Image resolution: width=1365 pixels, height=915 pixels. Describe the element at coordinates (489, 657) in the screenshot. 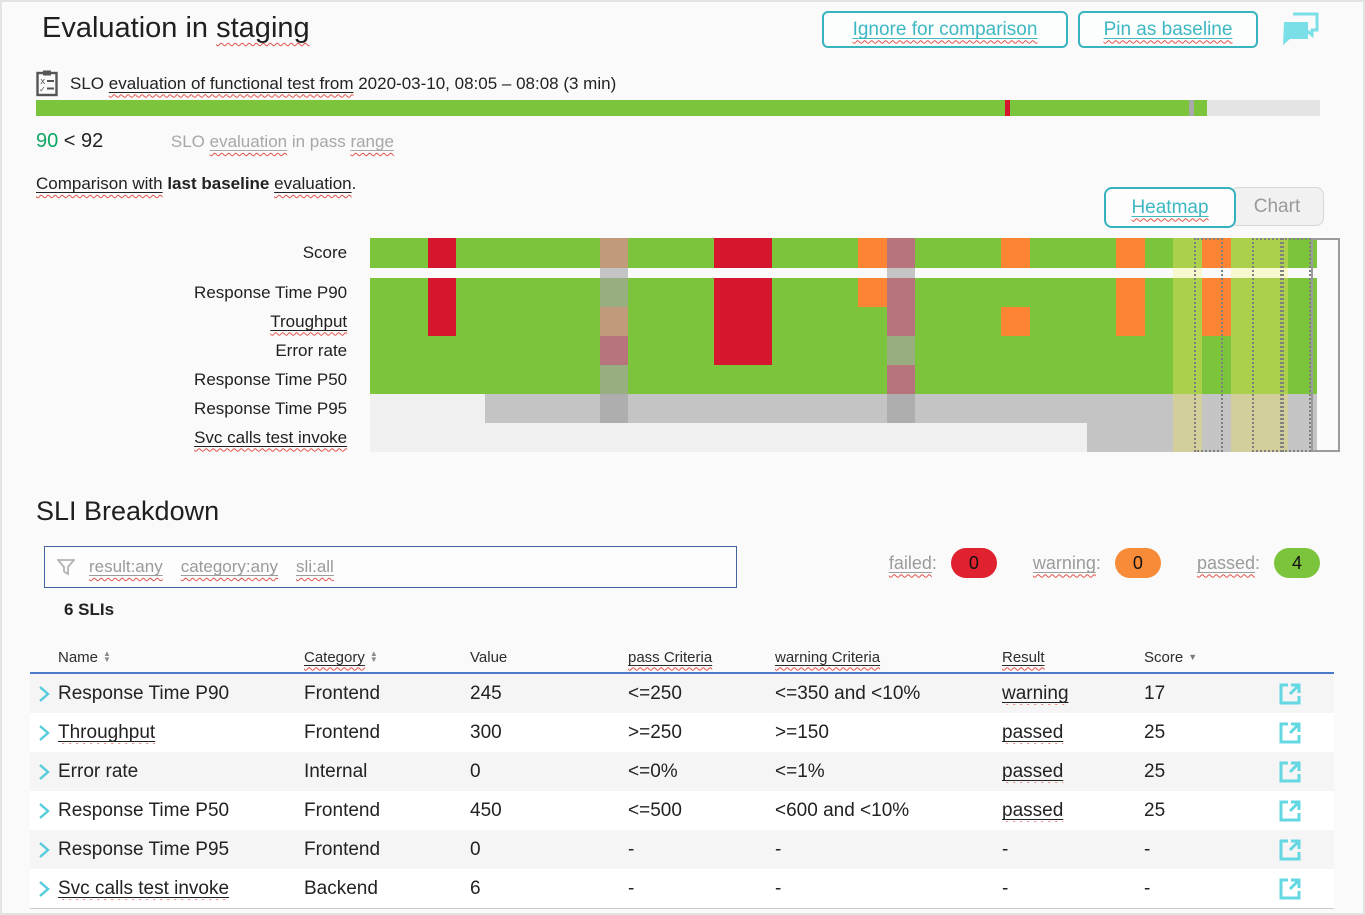

I see `column-header-value: Value` at that location.